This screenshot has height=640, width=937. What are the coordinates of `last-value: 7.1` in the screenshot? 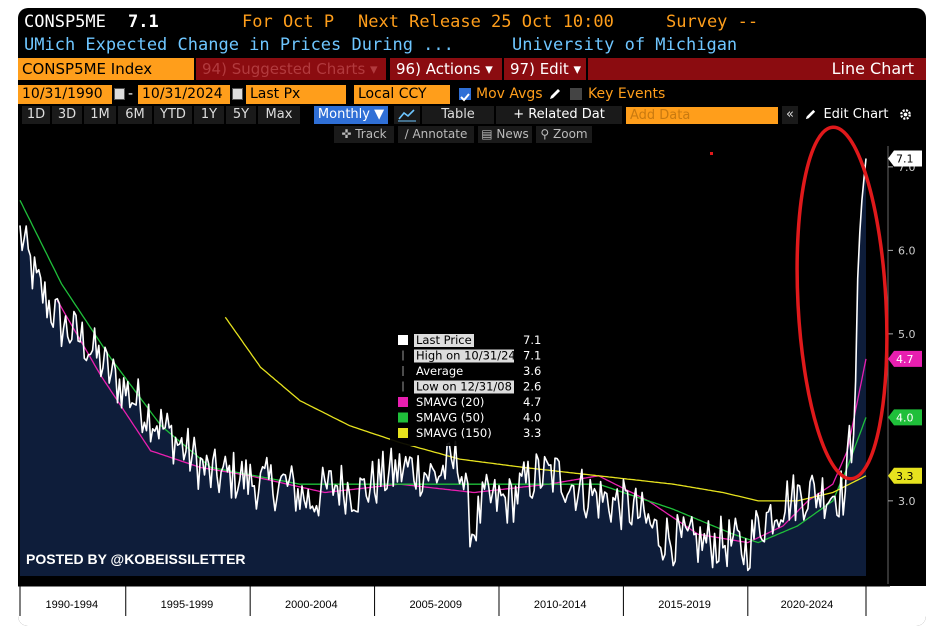 It's located at (143, 22).